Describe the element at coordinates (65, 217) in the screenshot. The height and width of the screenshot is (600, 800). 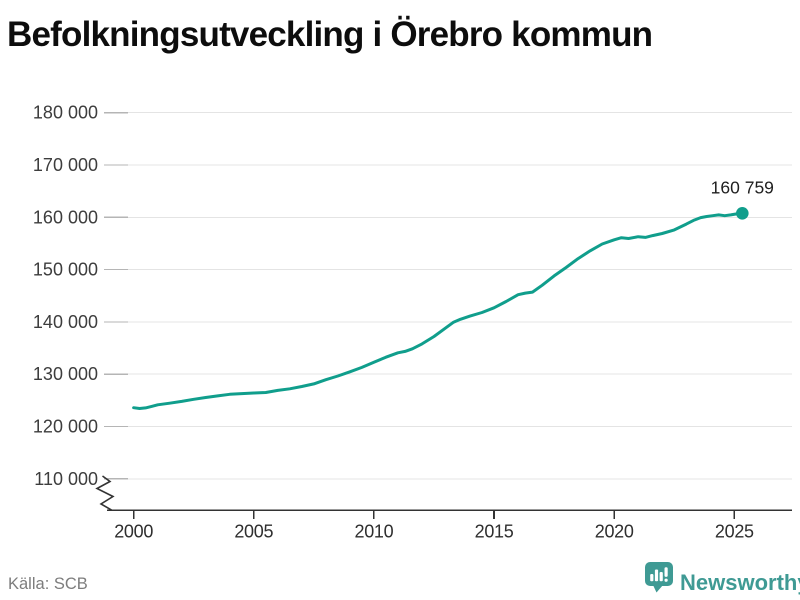
I see `y-tick-label: 160 000` at that location.